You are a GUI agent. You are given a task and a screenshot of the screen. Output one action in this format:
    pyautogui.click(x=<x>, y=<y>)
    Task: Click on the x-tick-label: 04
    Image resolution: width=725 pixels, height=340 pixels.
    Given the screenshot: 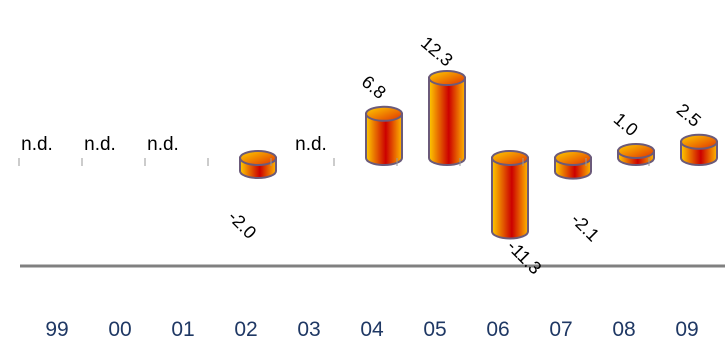 What is the action you would take?
    pyautogui.click(x=372, y=329)
    